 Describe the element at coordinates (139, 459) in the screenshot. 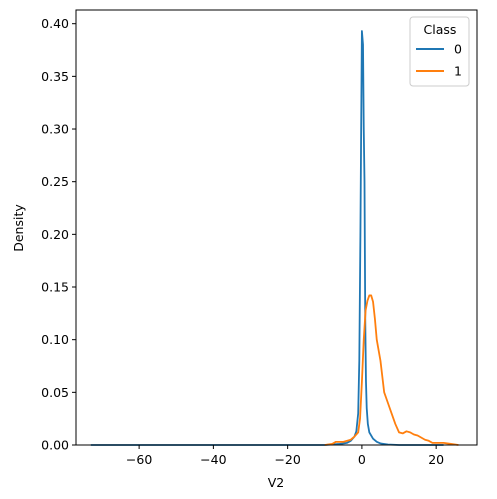

I see `x-tick-label: −60` at that location.